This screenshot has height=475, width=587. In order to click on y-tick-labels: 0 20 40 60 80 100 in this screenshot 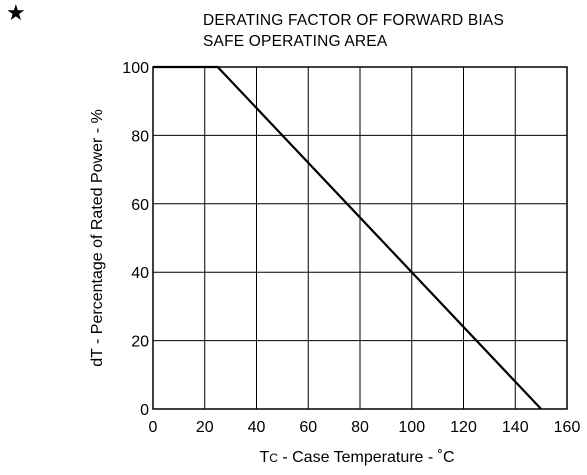, I will do `click(135, 239)`.